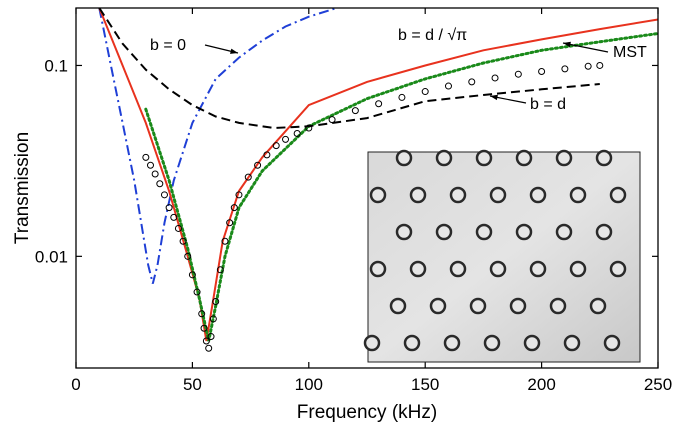 The width and height of the screenshot is (692, 437). Describe the element at coordinates (425, 384) in the screenshot. I see `x-tick-label: 150` at that location.